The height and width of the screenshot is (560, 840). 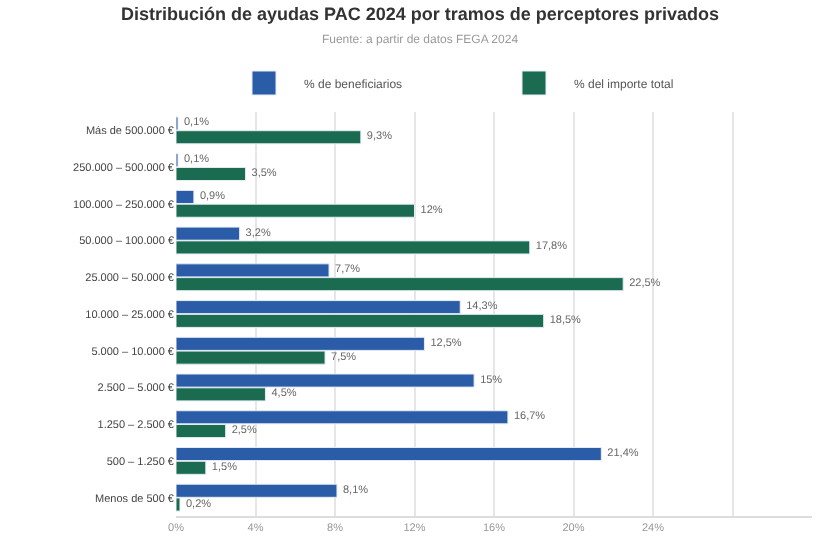 What do you see at coordinates (420, 13) in the screenshot?
I see `chart-title: Distribución de ayudas PAC 2024 por tramos de perceptores privados` at bounding box center [420, 13].